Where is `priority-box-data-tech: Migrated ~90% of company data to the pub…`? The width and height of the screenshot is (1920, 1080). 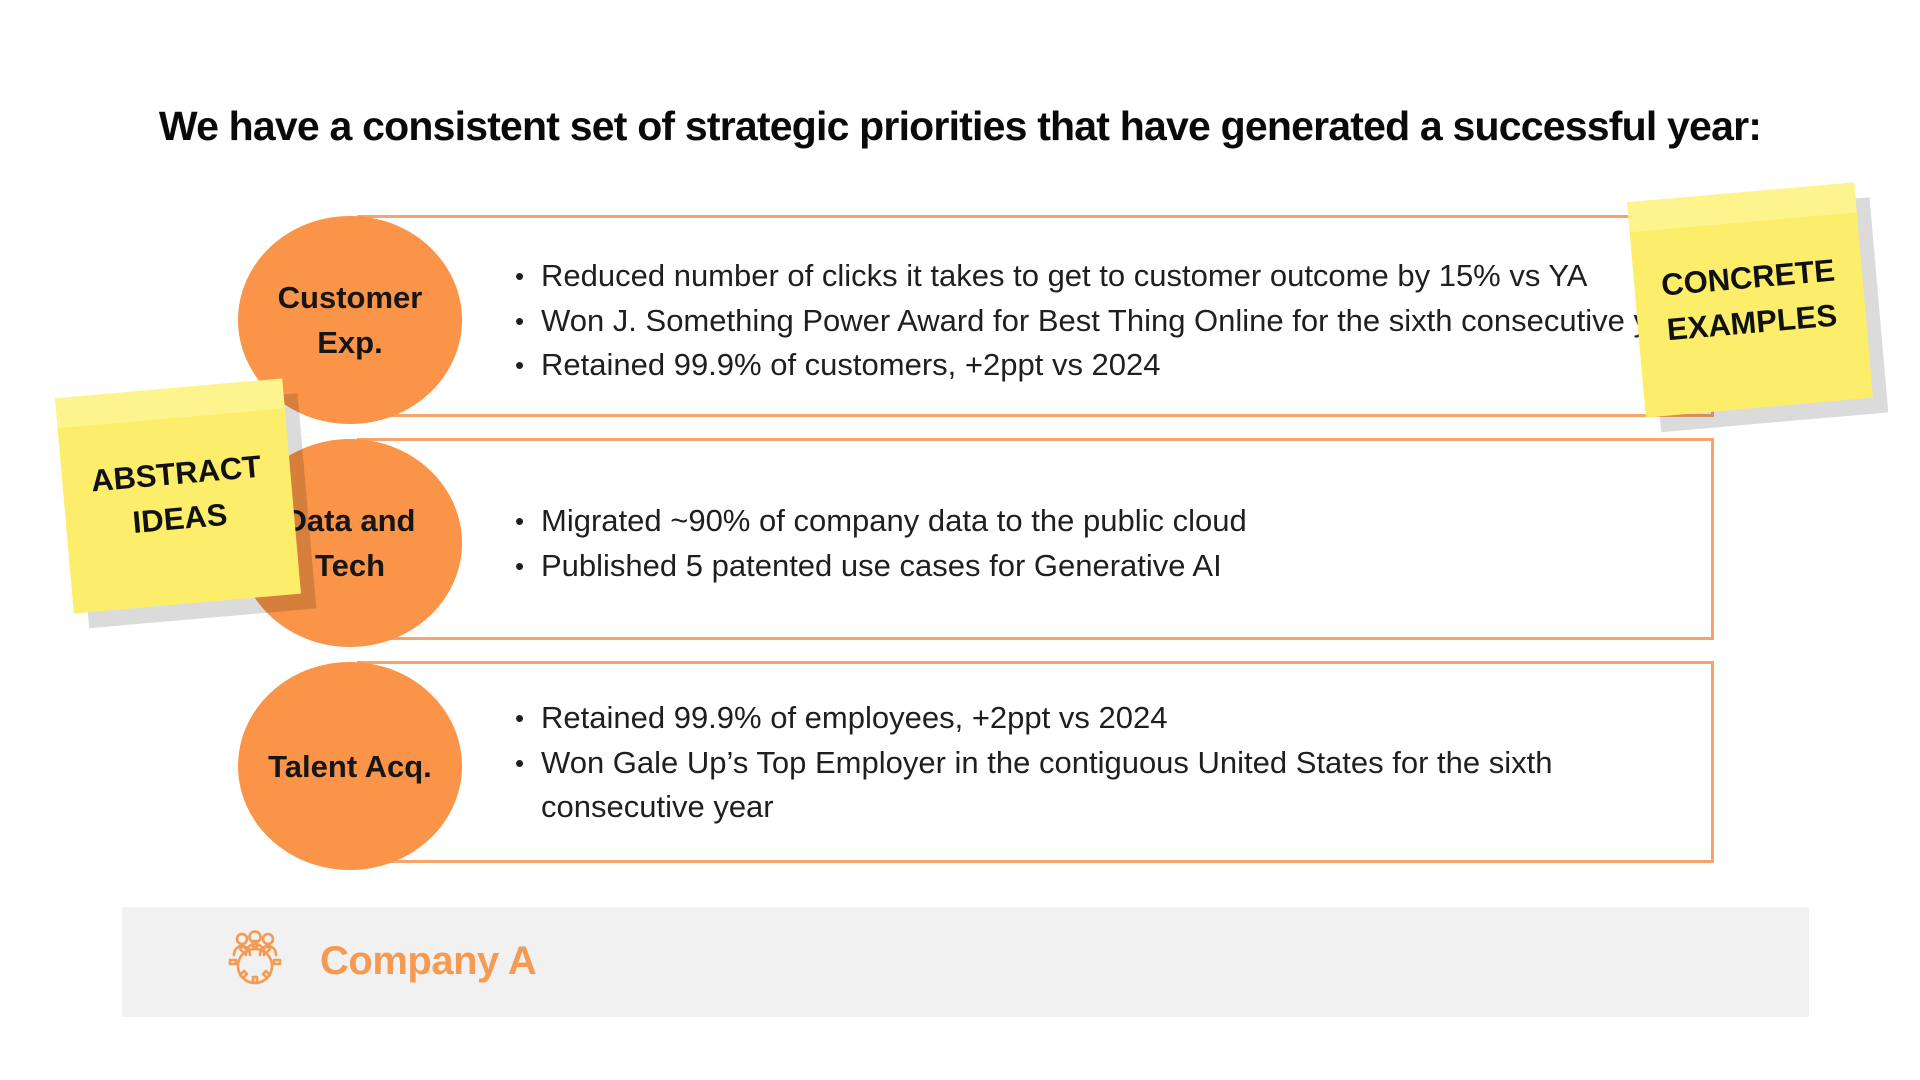 priority-box-data-tech: Migrated ~90% of company data to the pub… is located at coordinates (1035, 539).